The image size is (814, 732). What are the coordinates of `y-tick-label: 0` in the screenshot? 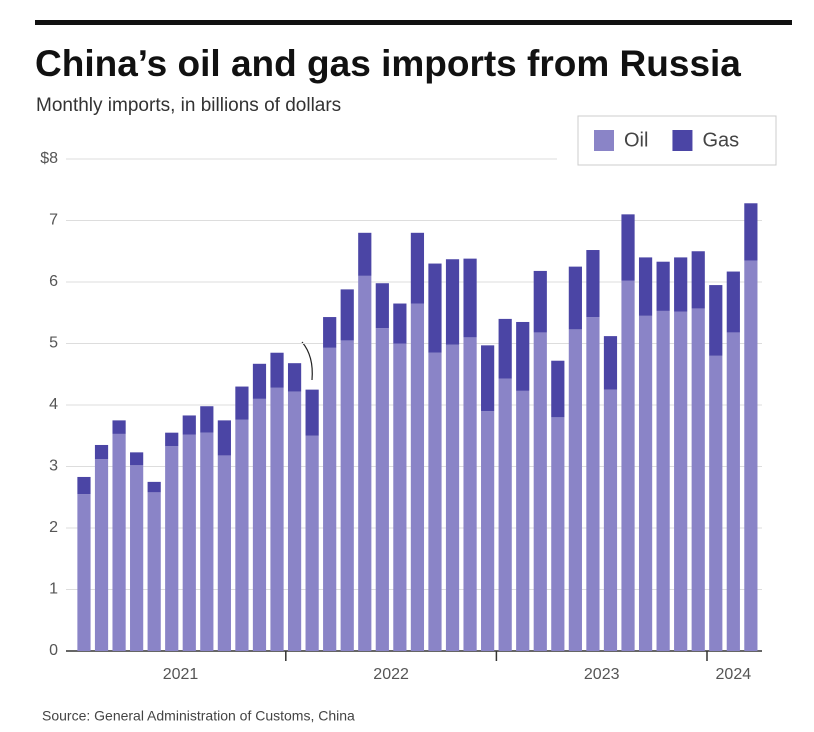 It's located at (53, 650).